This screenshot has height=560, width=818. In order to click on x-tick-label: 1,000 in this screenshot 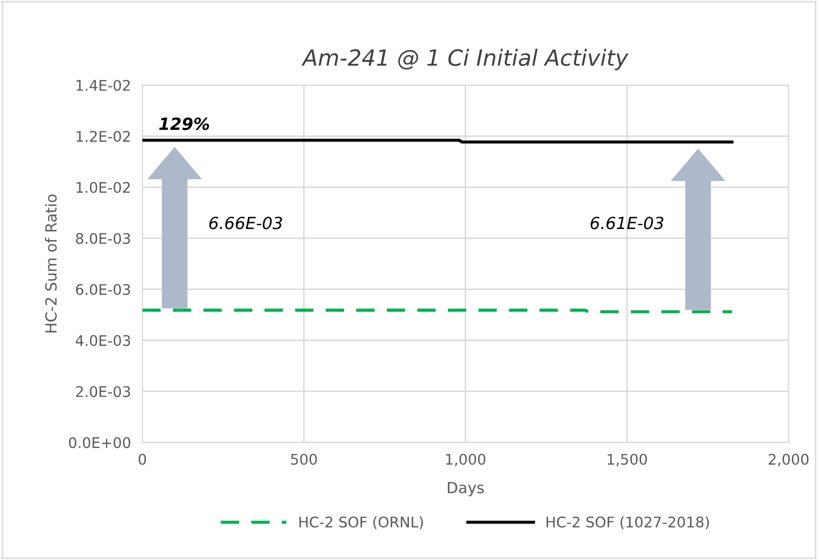, I will do `click(466, 460)`.